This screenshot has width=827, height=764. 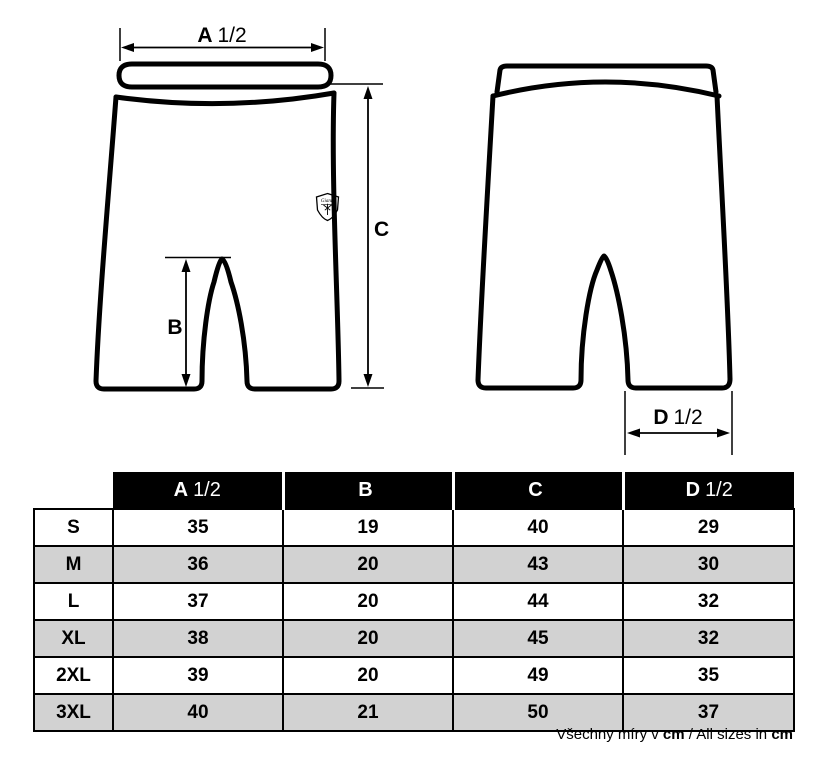 I want to click on table-row-2xl: 2XL 39 20 49 35, so click(x=414, y=675).